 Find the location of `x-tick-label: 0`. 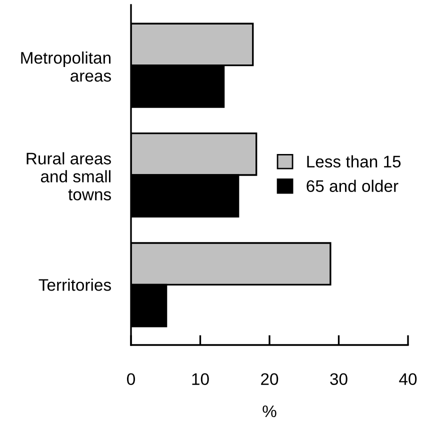

x-tick-label: 0 is located at coordinates (131, 379).